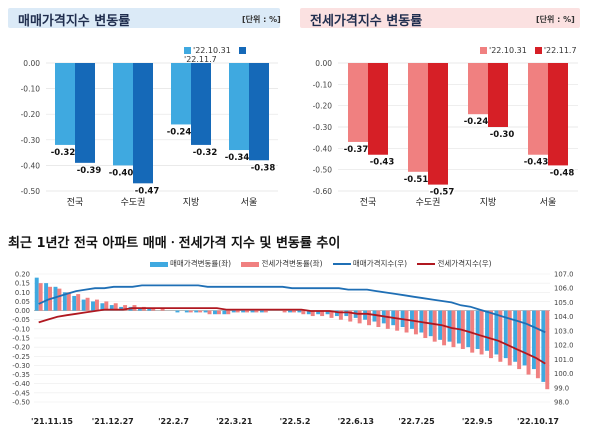 This screenshot has height=438, width=600. I want to click on data-label: -0.43, so click(382, 163).